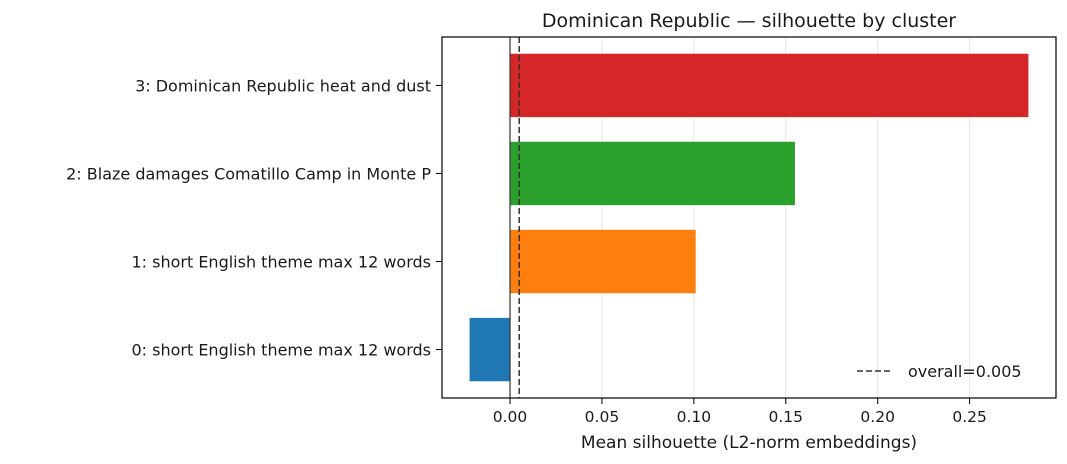 The width and height of the screenshot is (1067, 464). Describe the element at coordinates (965, 371) in the screenshot. I see `legend-label-overall: overall=0.005` at that location.